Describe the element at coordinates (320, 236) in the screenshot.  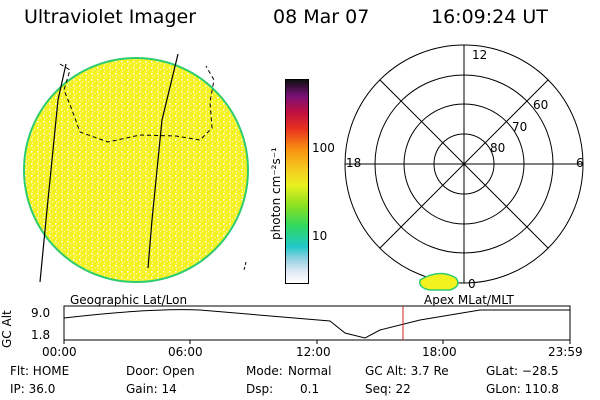
I see `colorbar-tick-10: 10` at that location.